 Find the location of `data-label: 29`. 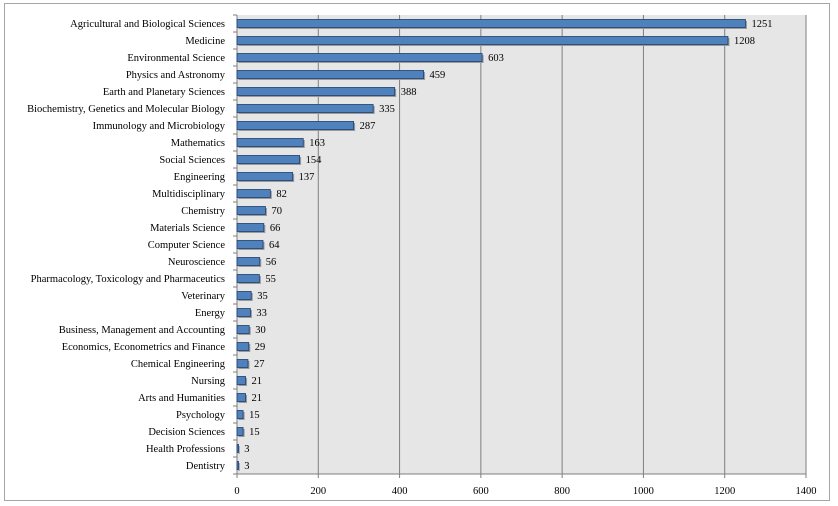

data-label: 29 is located at coordinates (260, 347).